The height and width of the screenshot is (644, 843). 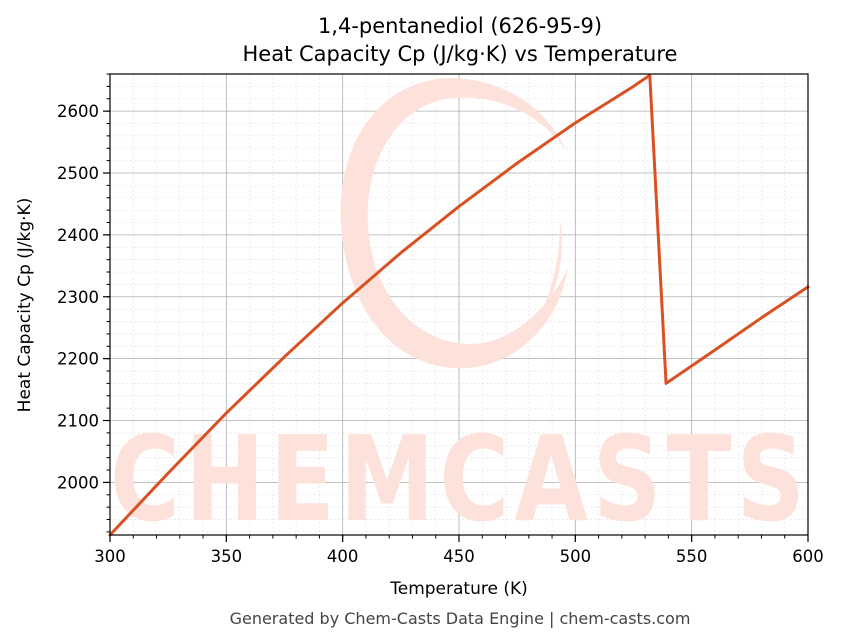 What do you see at coordinates (78, 482) in the screenshot?
I see `y-tick-label: 2000` at bounding box center [78, 482].